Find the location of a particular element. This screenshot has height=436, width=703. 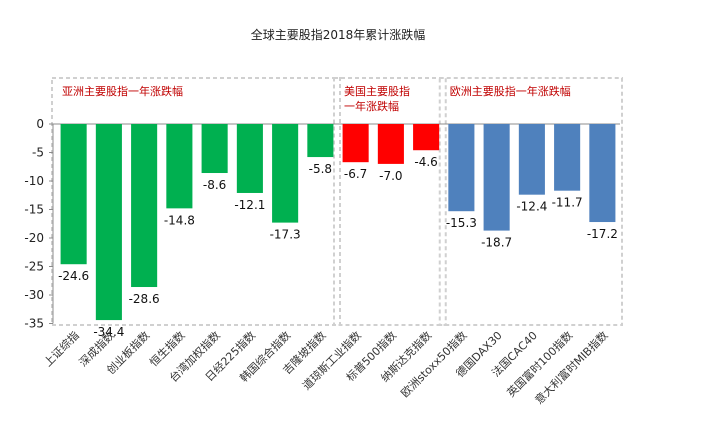

y-tick-label: -10 is located at coordinates (34, 181).